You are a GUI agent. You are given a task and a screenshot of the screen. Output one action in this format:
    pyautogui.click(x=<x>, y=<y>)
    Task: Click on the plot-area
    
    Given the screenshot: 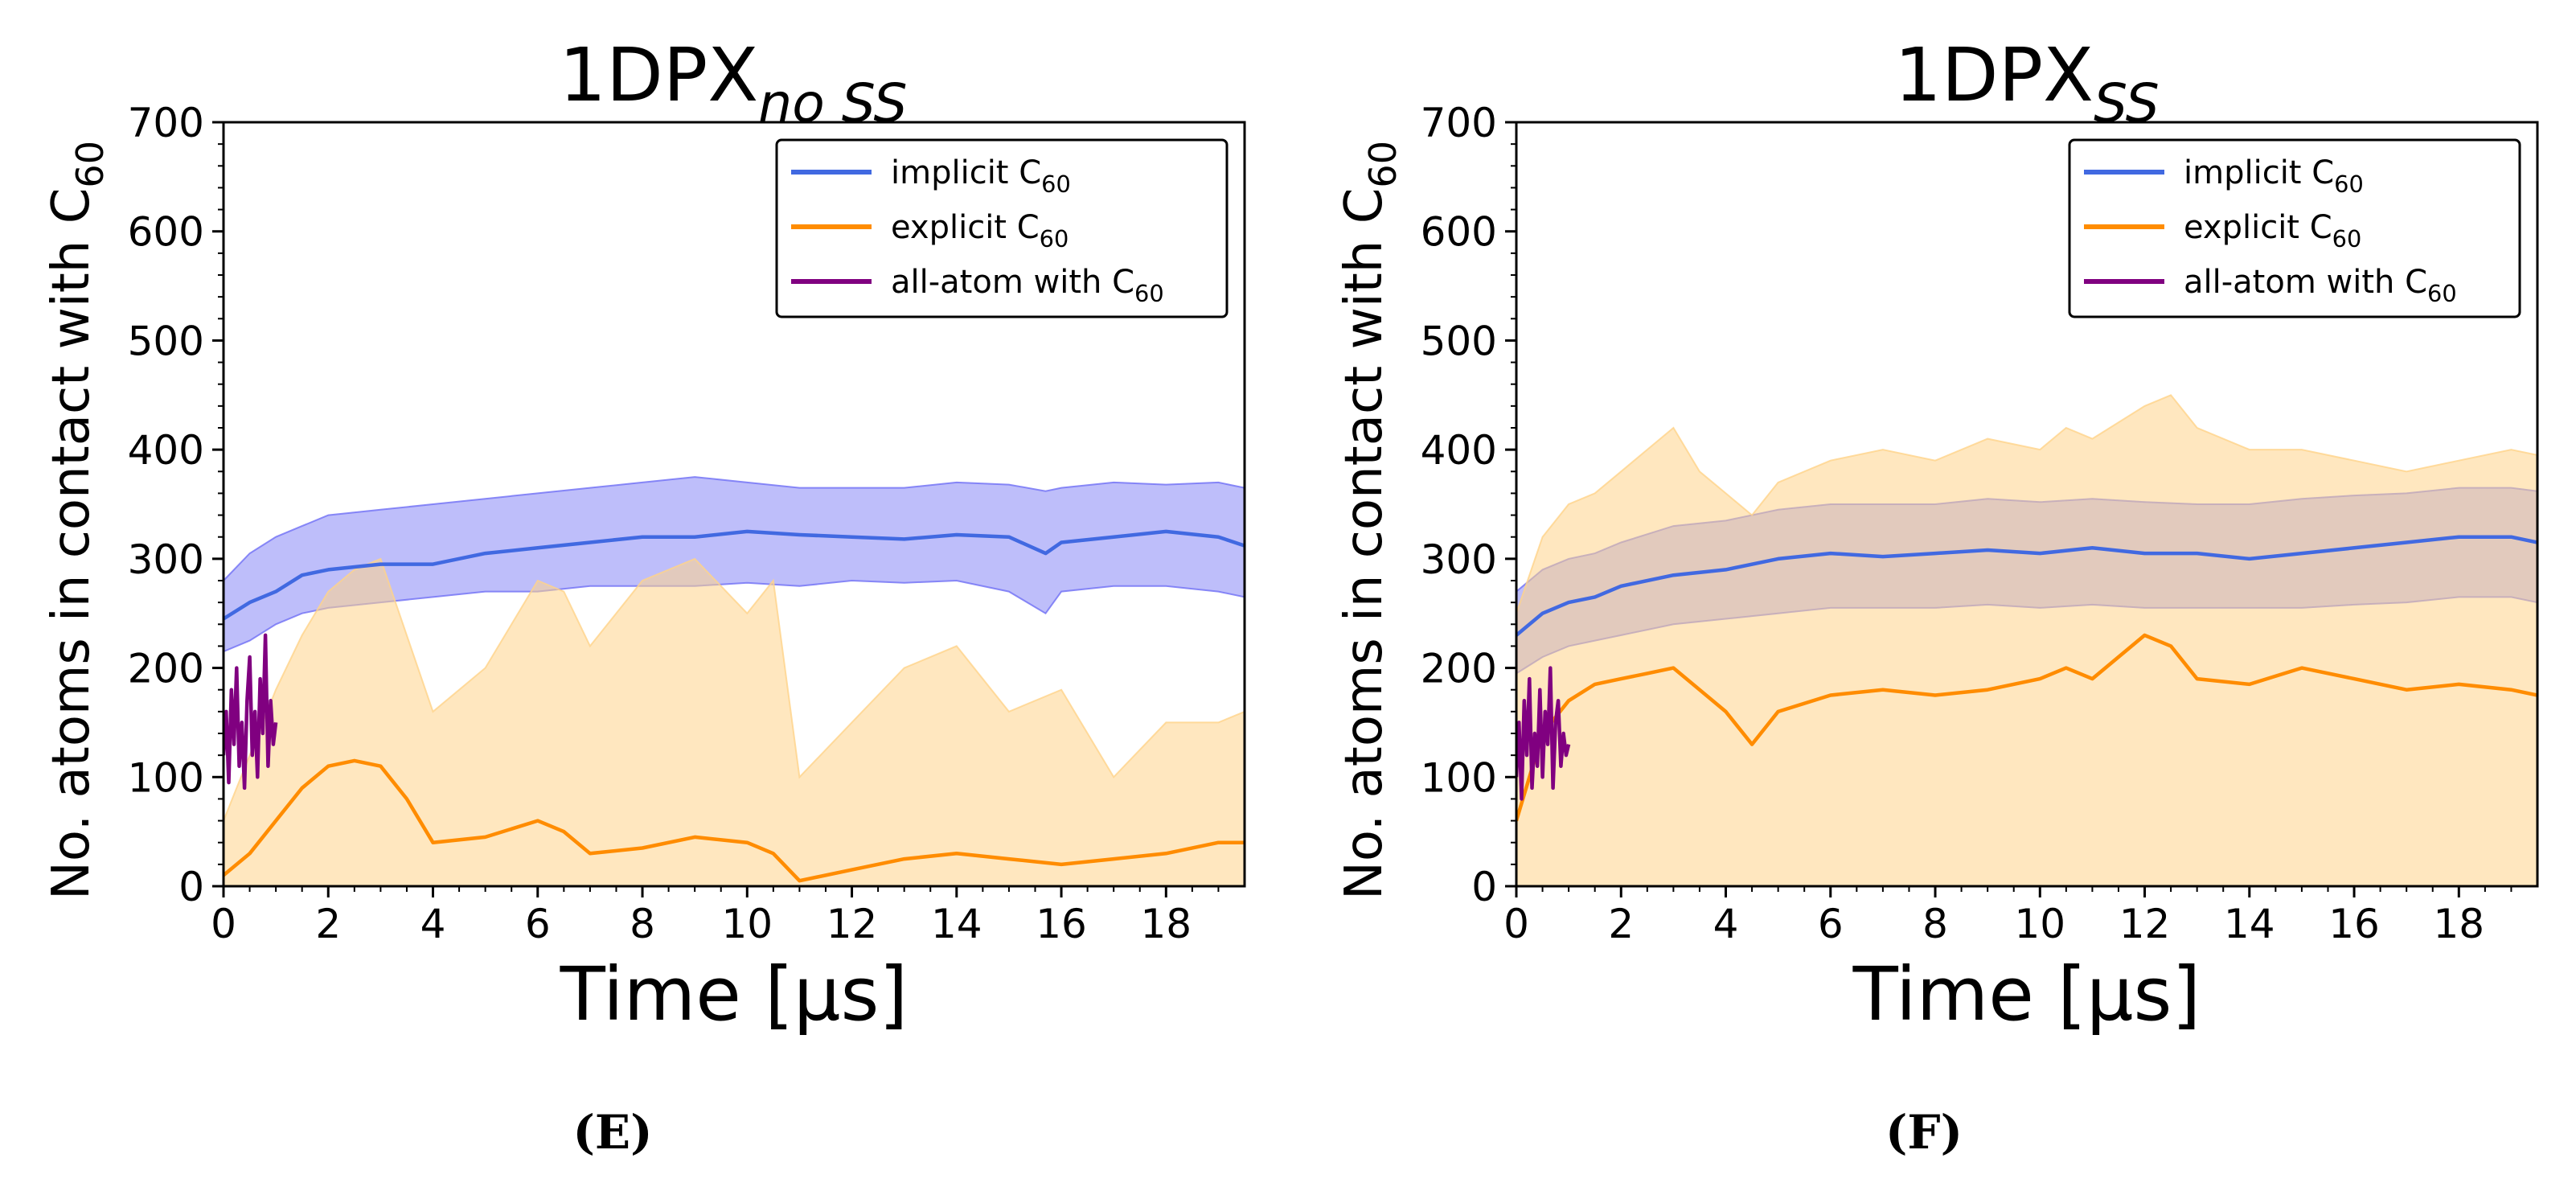 What is the action you would take?
    pyautogui.click(x=734, y=681)
    